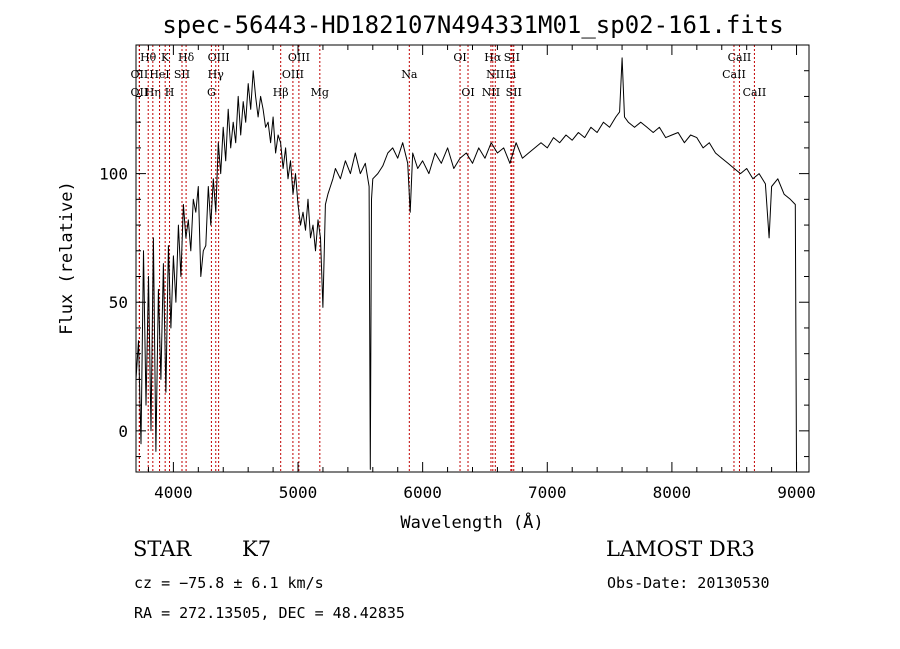  I want to click on survey-label: LAMOST DR3, so click(680, 549).